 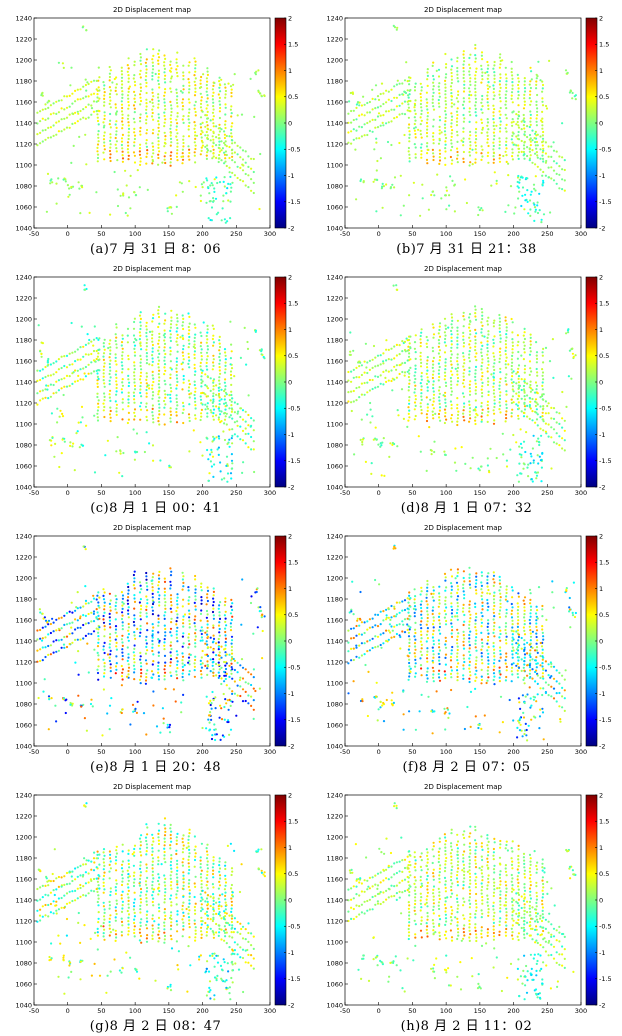 I want to click on colorbar-tick-label: 1.5, so click(x=293, y=304).